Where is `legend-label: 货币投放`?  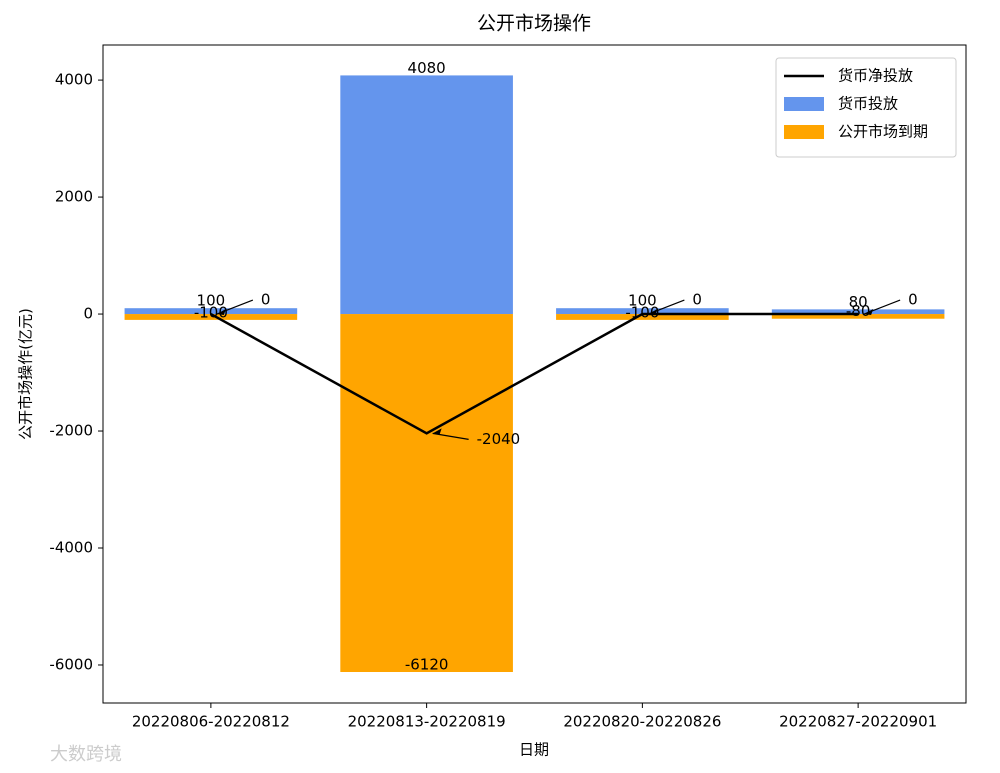 legend-label: 货币投放 is located at coordinates (868, 104).